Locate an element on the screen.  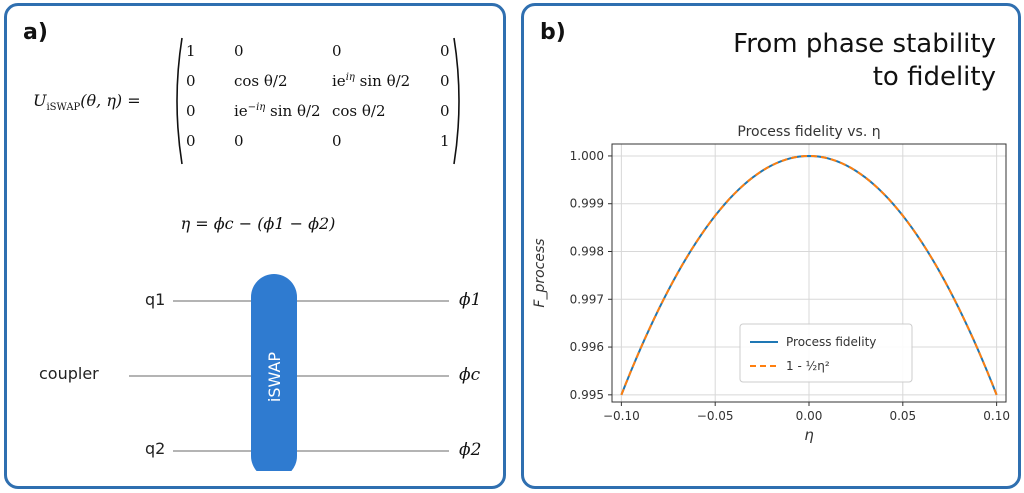
x-tick-label: −0.05 is located at coordinates (715, 416).